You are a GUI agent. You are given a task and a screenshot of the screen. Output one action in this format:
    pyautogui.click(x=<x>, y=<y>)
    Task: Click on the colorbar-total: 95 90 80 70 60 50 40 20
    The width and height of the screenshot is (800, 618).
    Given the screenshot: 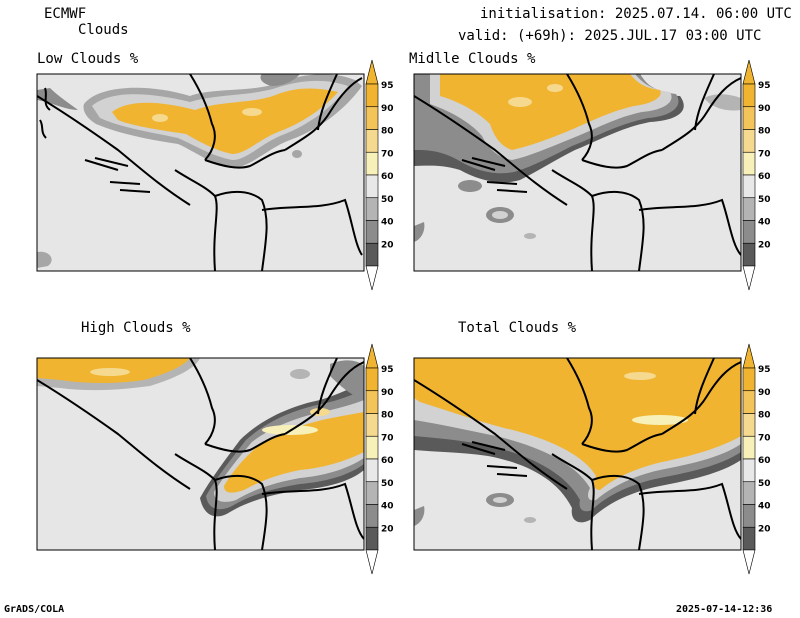 What is the action you would take?
    pyautogui.click(x=756, y=459)
    